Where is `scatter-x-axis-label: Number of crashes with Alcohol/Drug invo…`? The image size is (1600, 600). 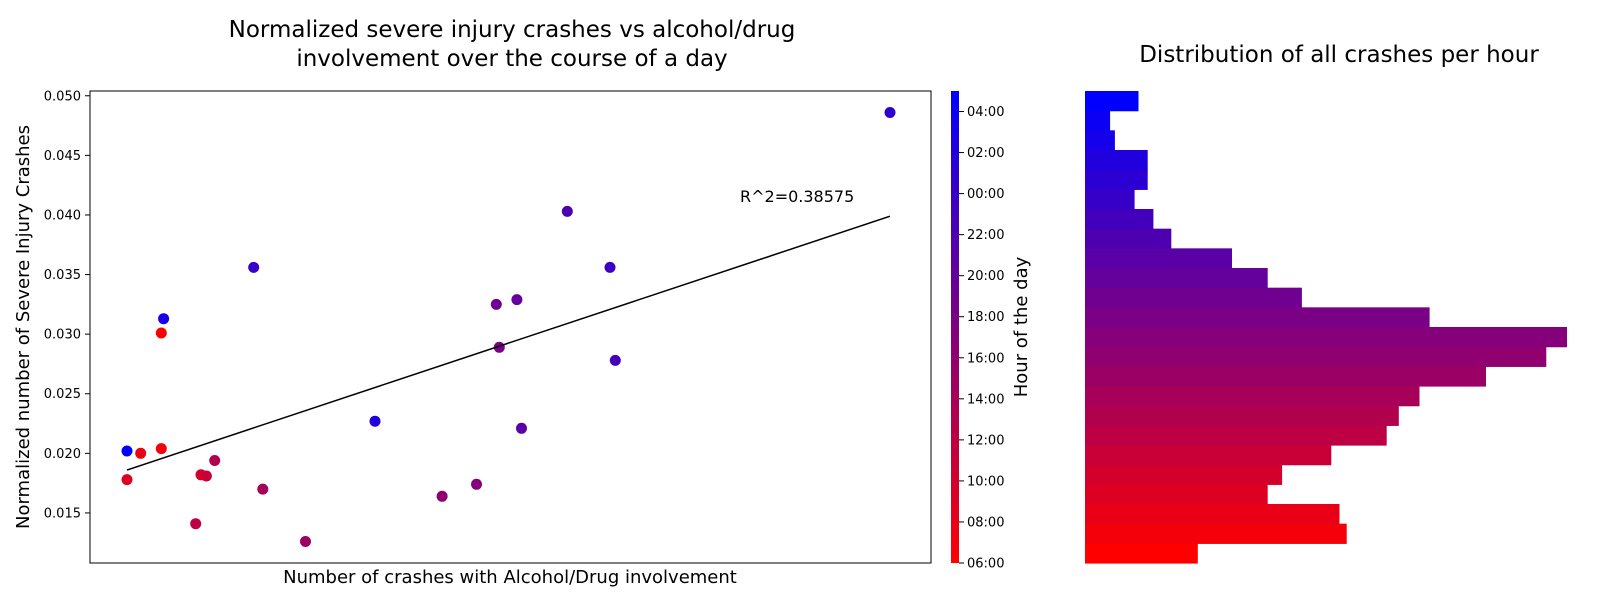
scatter-x-axis-label: Number of crashes with Alcohol/Drug invo… is located at coordinates (510, 577).